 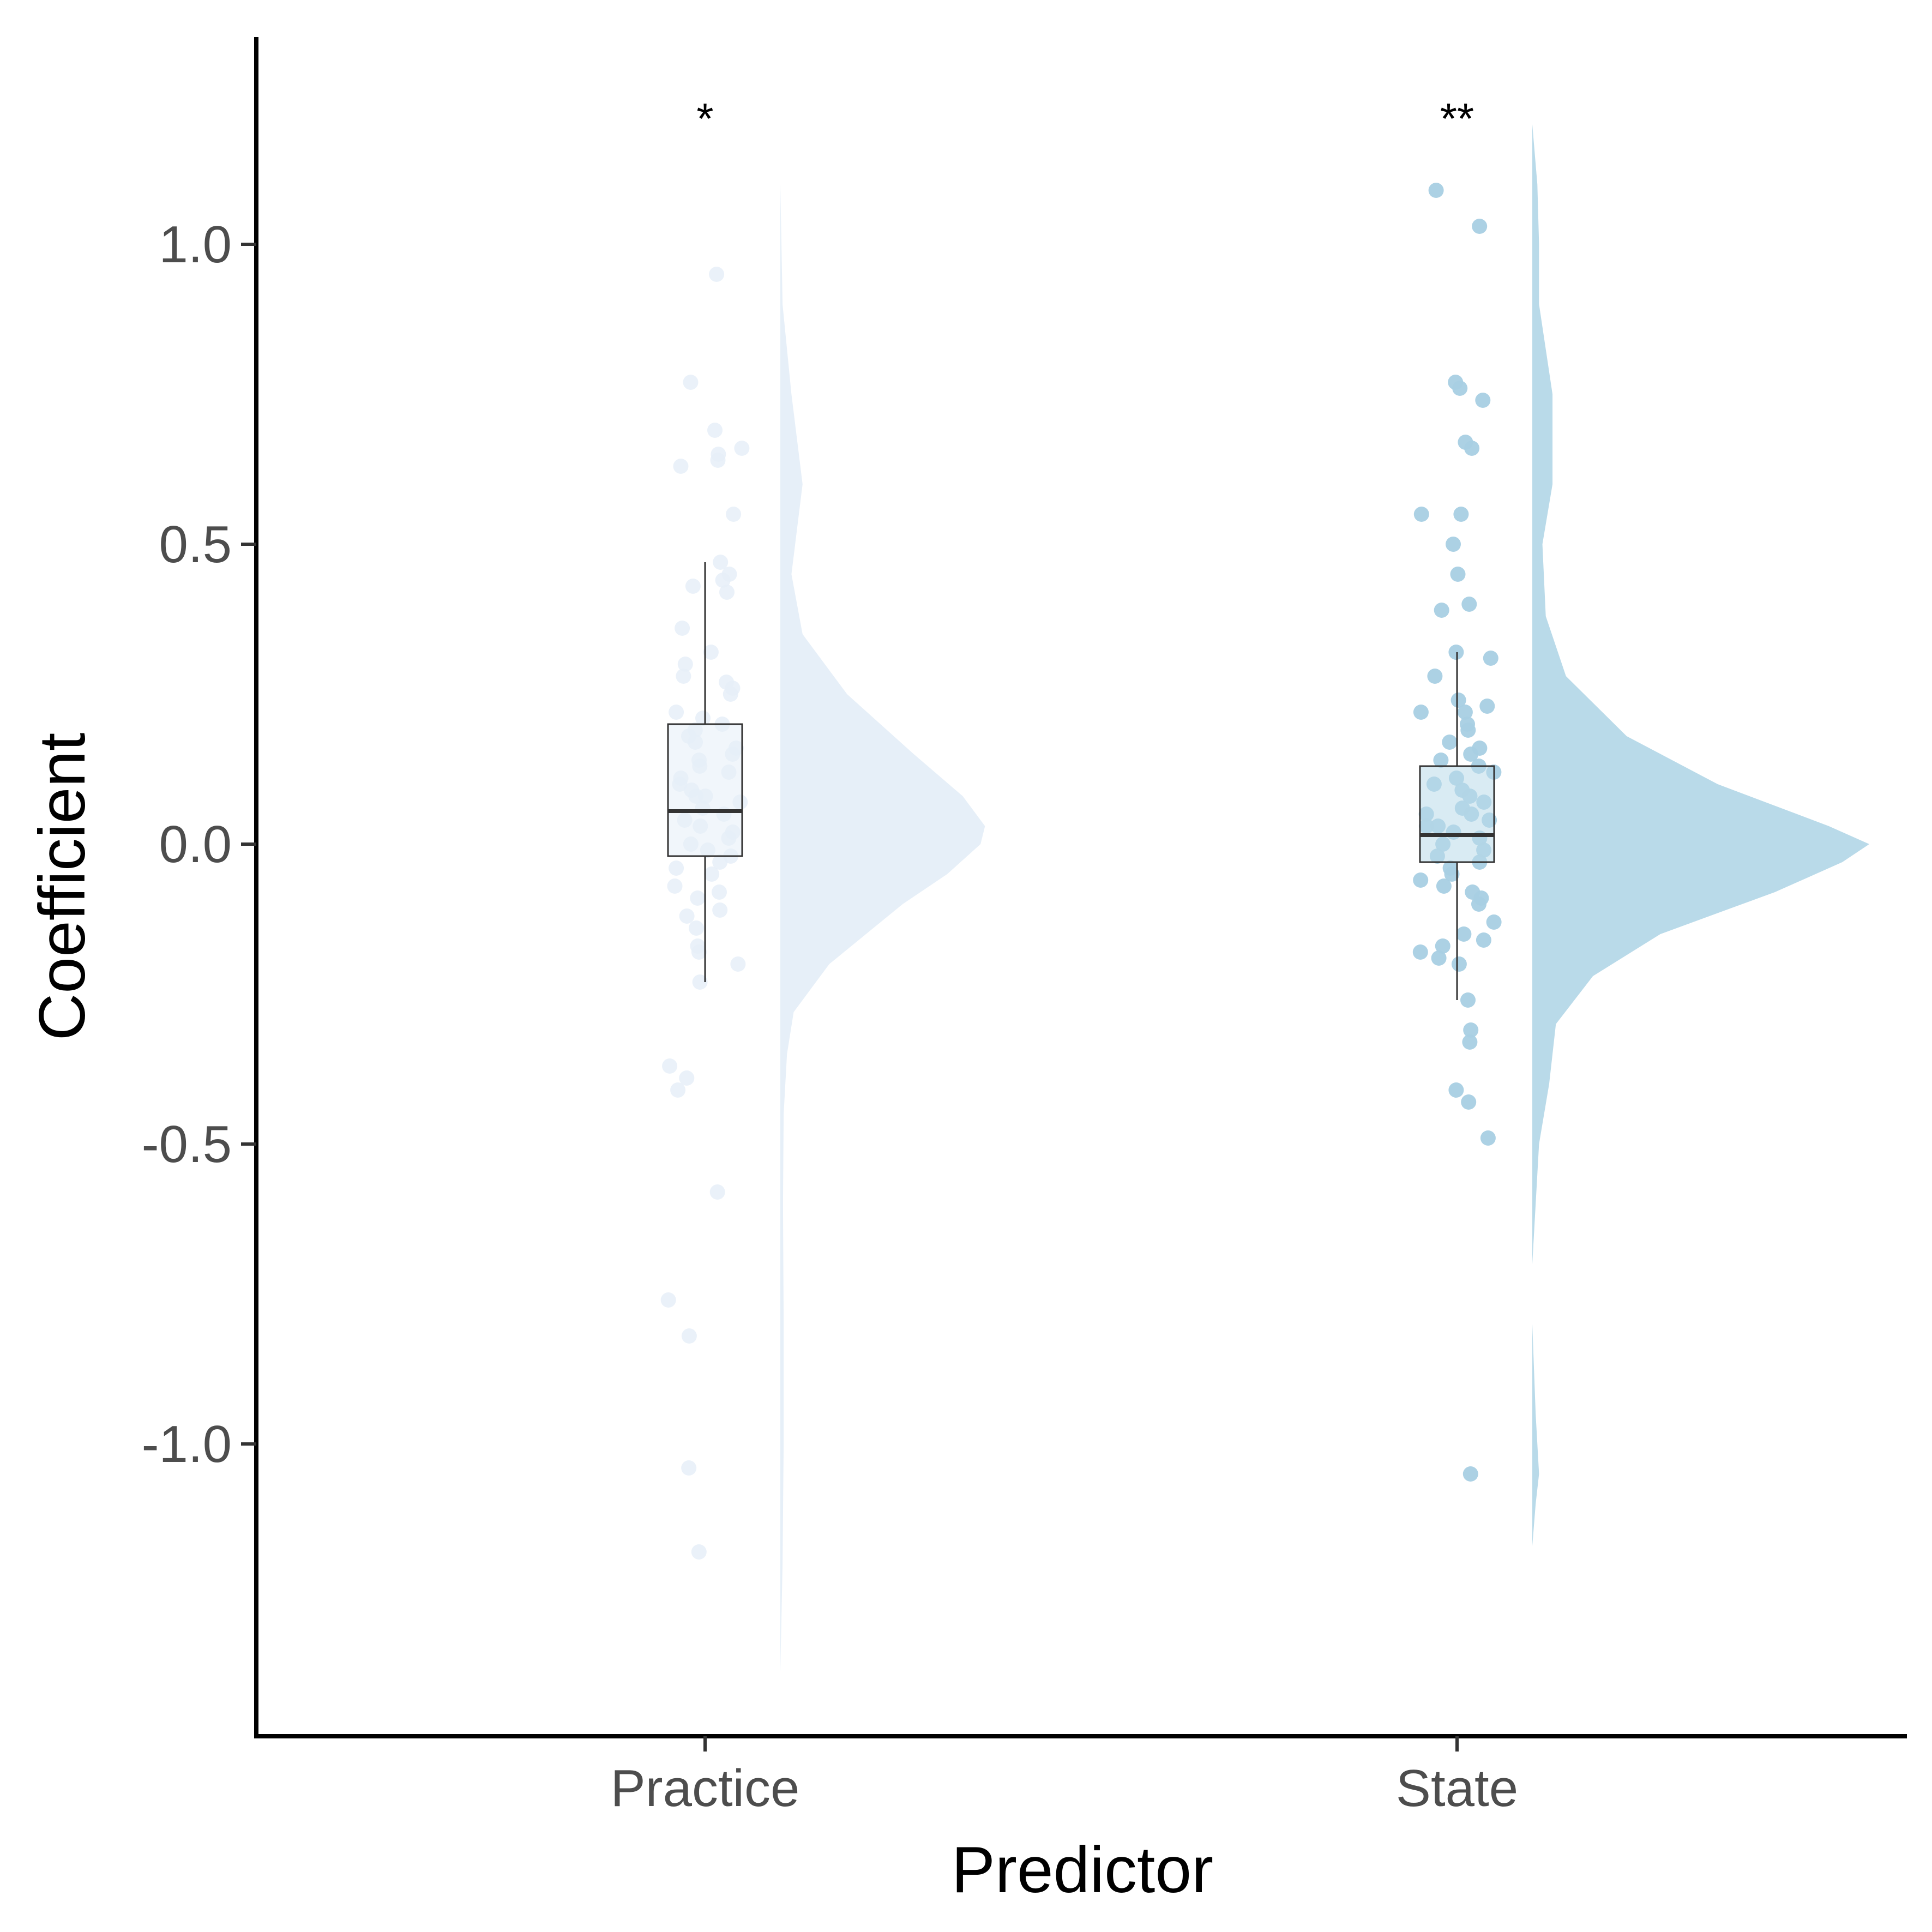 What do you see at coordinates (1457, 118) in the screenshot?
I see `significance-label-state: **` at bounding box center [1457, 118].